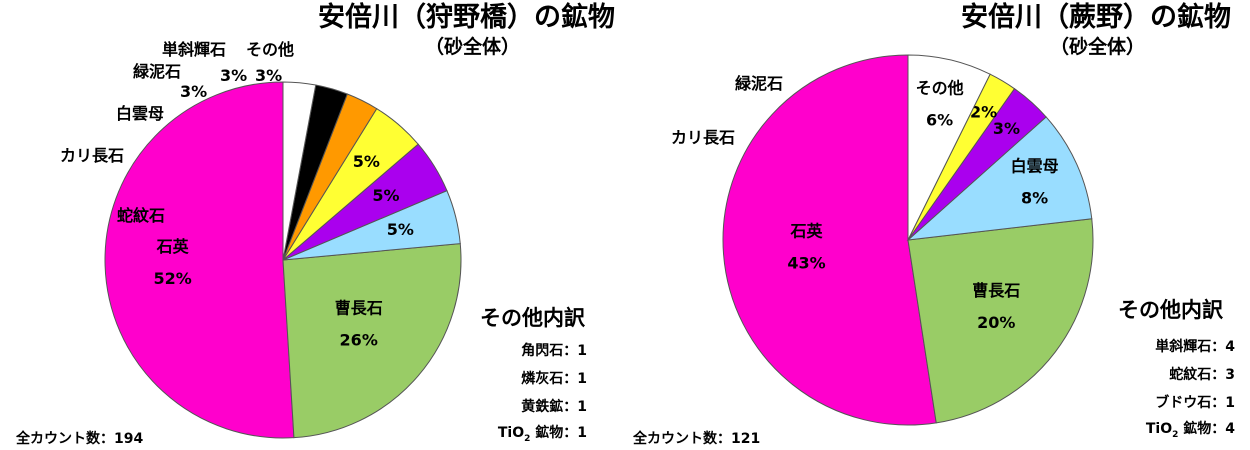 This screenshot has height=450, width=1250. What do you see at coordinates (996, 322) in the screenshot?
I see `slice-value: 20%` at bounding box center [996, 322].